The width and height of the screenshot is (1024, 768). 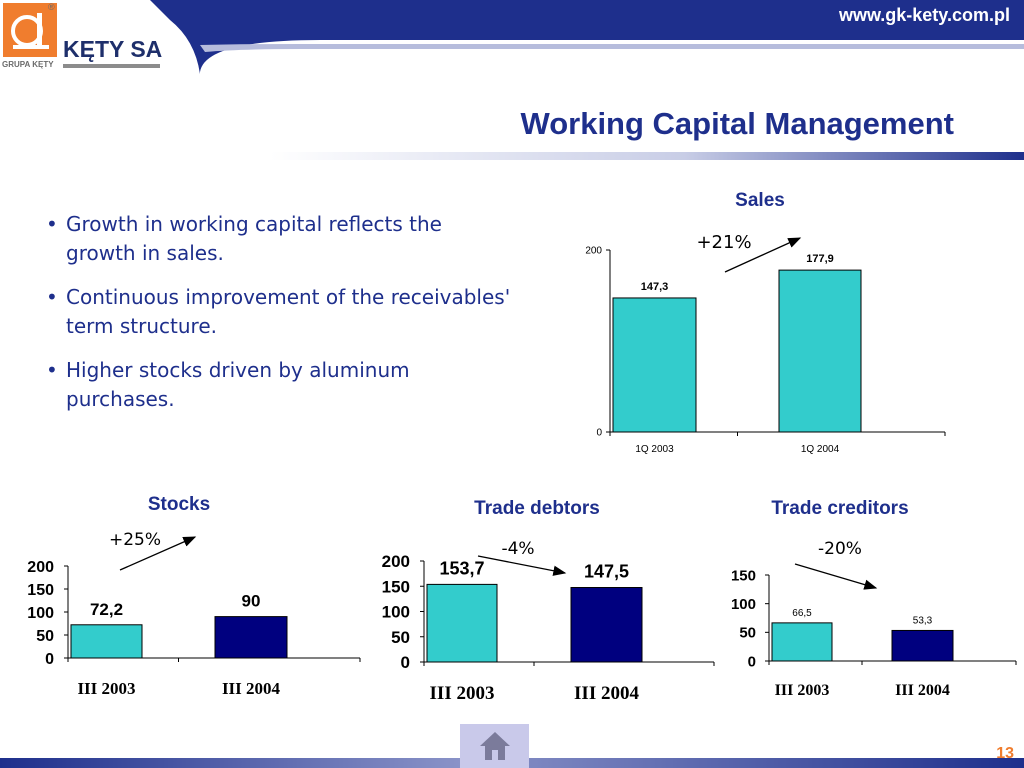 What do you see at coordinates (111, 66) in the screenshot?
I see `logo-underline` at bounding box center [111, 66].